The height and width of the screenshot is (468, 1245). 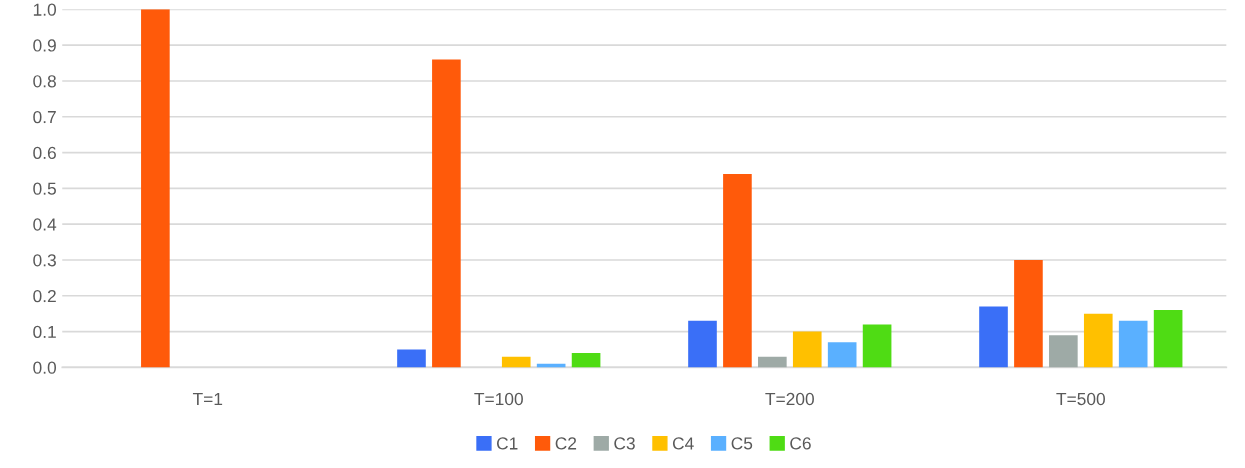 What do you see at coordinates (45, 224) in the screenshot?
I see `y-tick-label: 0.4` at bounding box center [45, 224].